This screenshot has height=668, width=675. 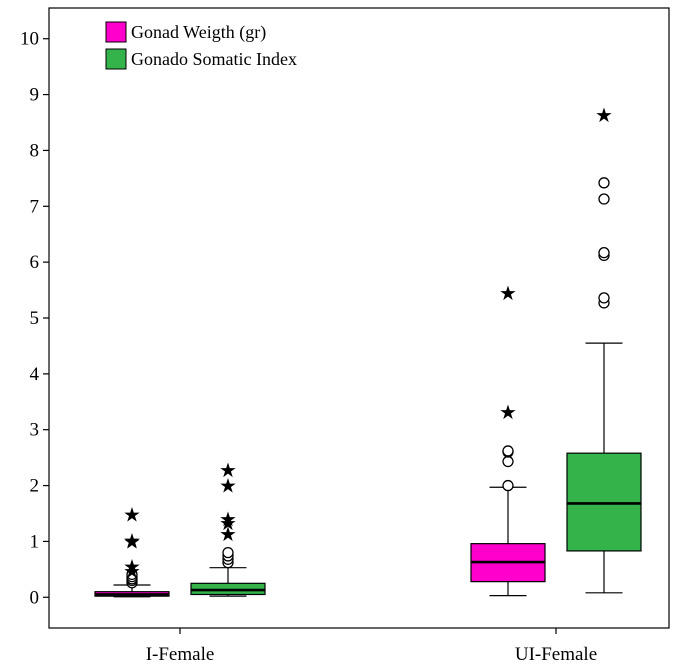 I want to click on y-tick-label: 5, so click(x=35, y=318).